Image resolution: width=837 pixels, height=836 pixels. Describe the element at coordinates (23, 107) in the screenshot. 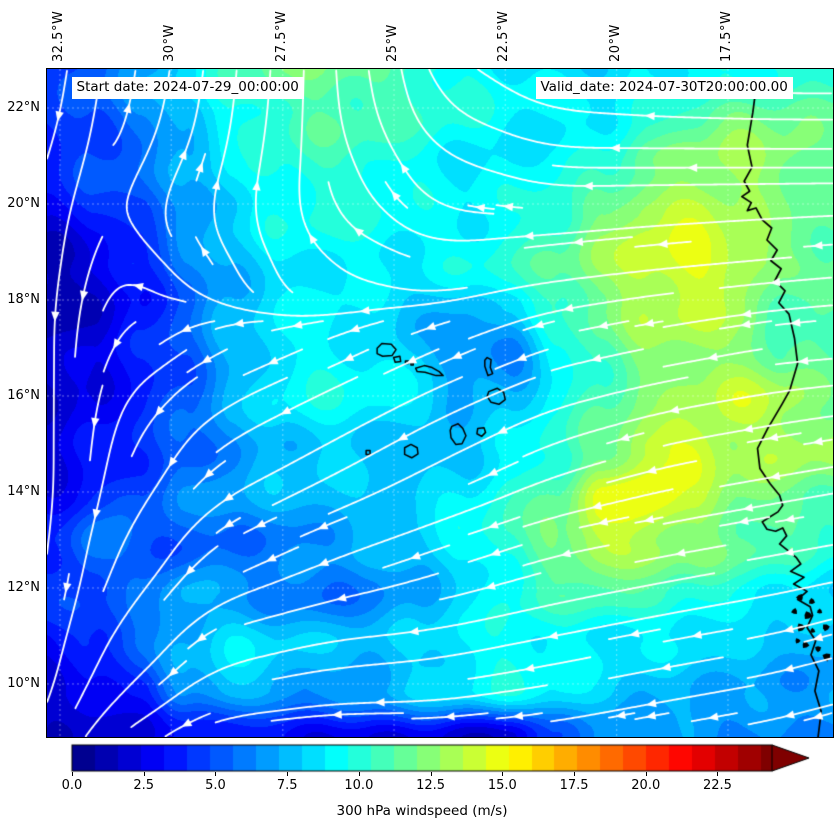

I see `y-tick-label: 22°N` at that location.